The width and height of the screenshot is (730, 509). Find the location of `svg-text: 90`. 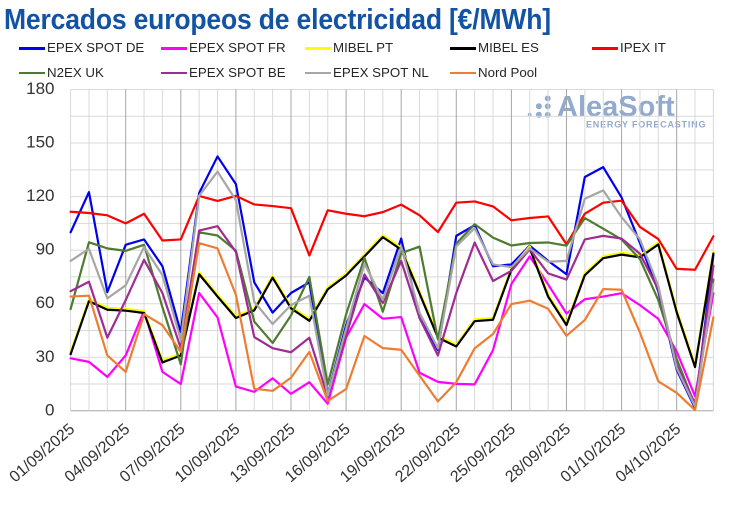

svg-text: 90 is located at coordinates (45, 249).